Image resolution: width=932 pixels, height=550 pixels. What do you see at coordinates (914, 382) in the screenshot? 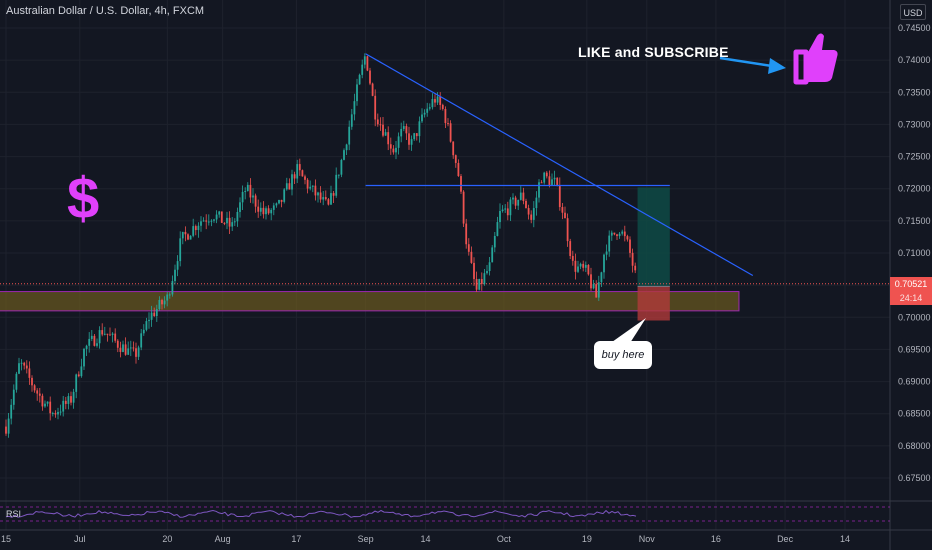
I see `y-tick-label: 0.69000` at bounding box center [914, 382].